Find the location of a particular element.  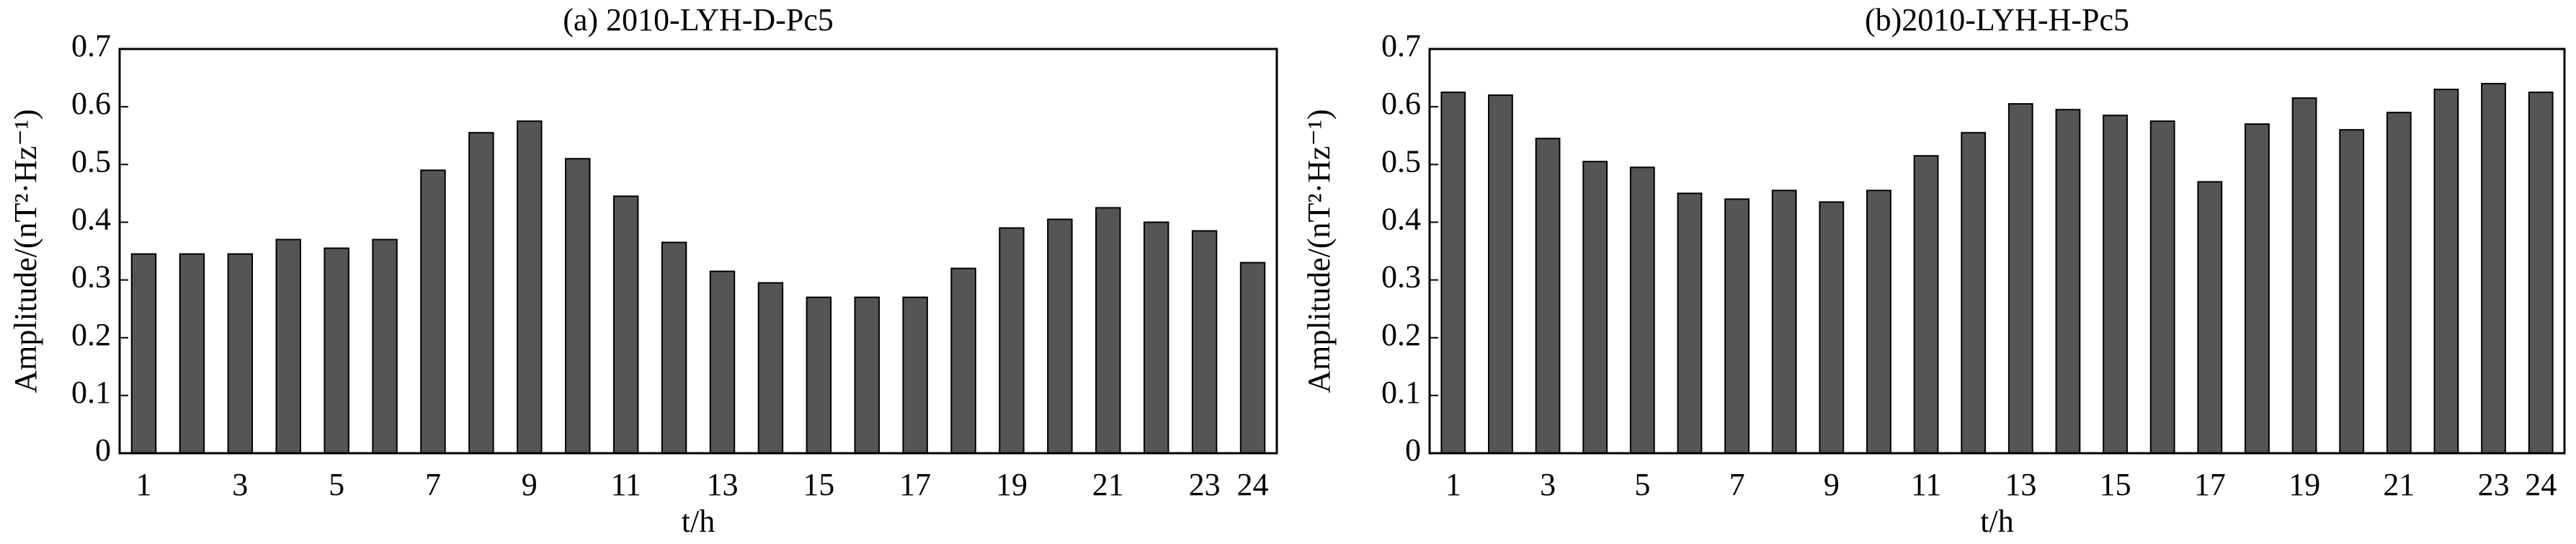

chart-title: (a) 2010-LYH-D-Pc5 is located at coordinates (698, 19).